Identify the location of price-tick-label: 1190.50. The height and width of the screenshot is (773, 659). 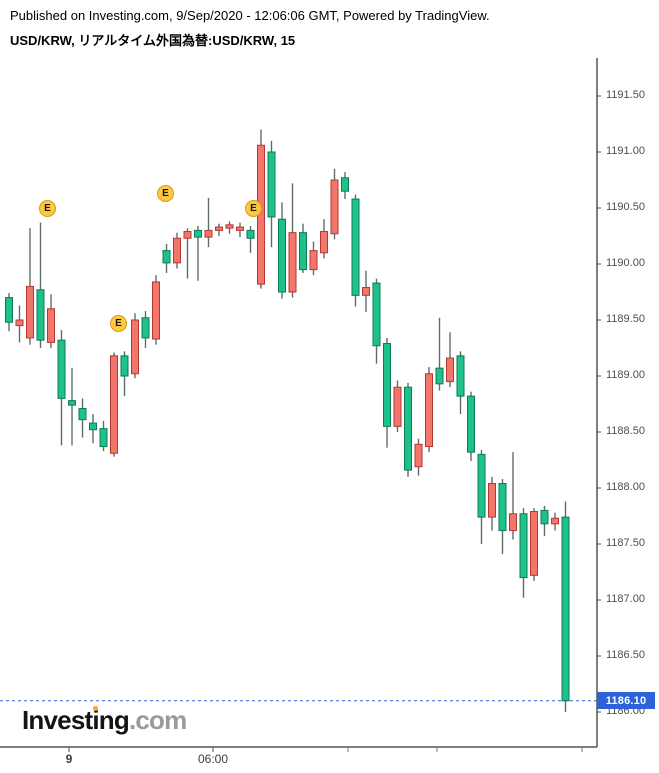
(625, 207).